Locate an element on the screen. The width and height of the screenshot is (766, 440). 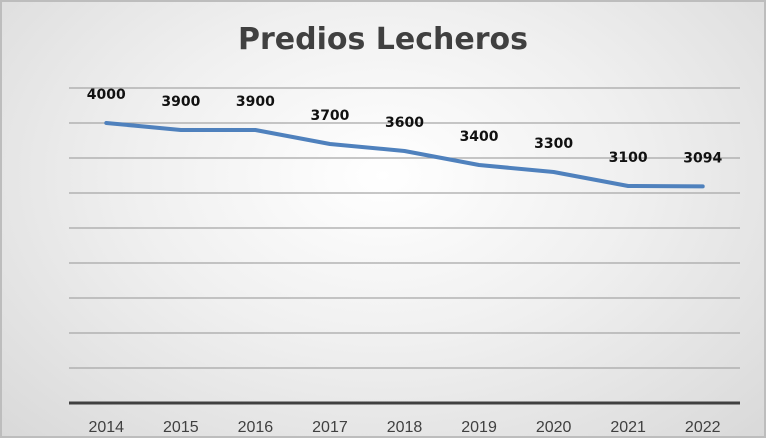
x-axis-tick-label: 2022 is located at coordinates (703, 427).